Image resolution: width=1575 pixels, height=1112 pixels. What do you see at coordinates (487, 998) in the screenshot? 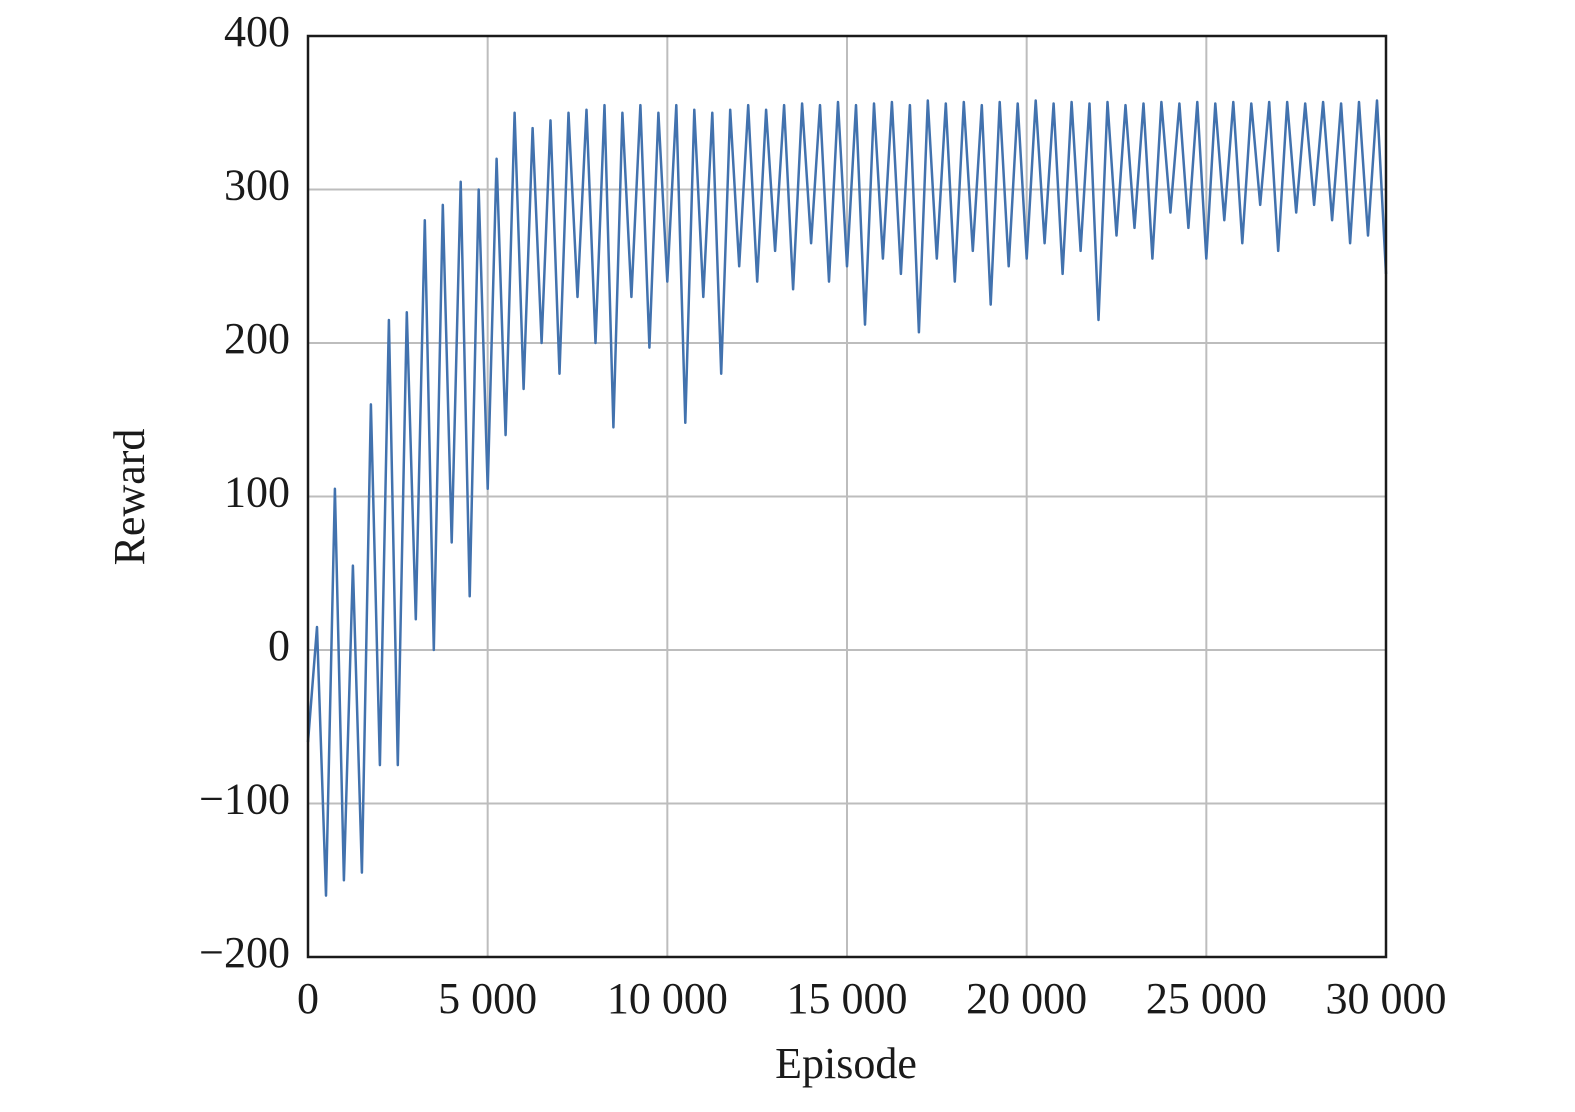
I see `x-tick-label: 5 000` at bounding box center [487, 998].